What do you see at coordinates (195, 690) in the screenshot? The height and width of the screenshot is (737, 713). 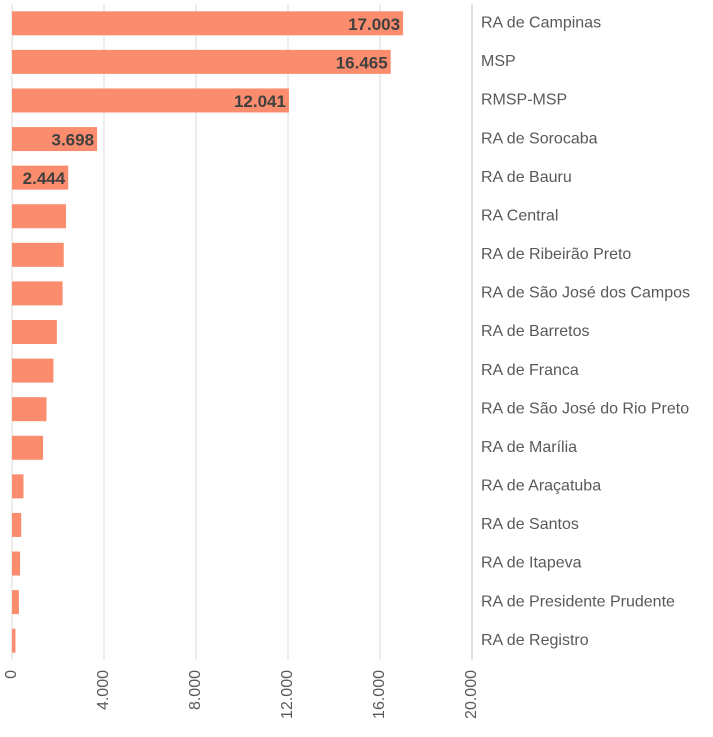 I see `x-tick-label: 8.000` at bounding box center [195, 690].